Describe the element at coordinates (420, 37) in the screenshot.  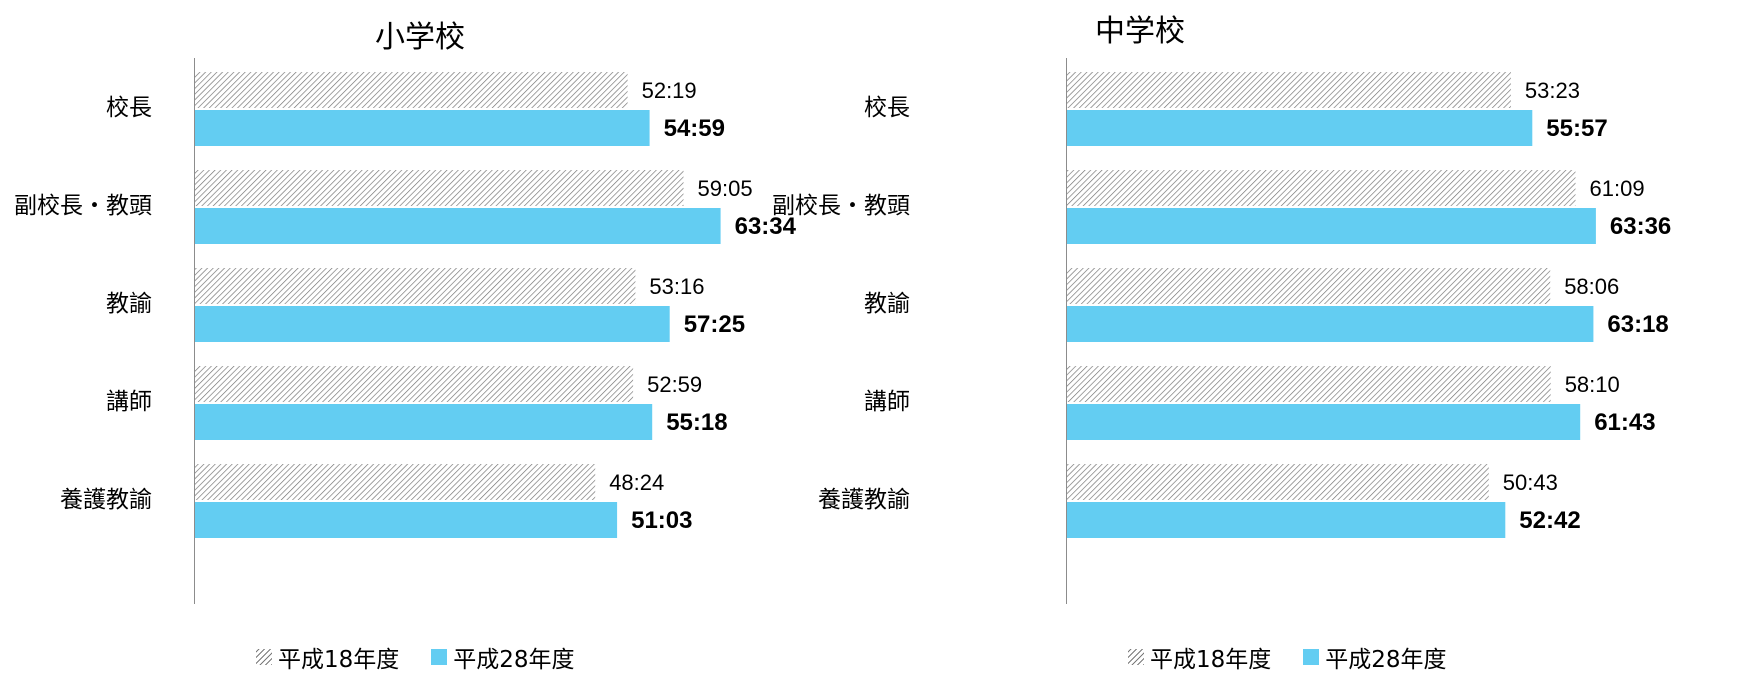
I see `chart-title: 小学校` at that location.